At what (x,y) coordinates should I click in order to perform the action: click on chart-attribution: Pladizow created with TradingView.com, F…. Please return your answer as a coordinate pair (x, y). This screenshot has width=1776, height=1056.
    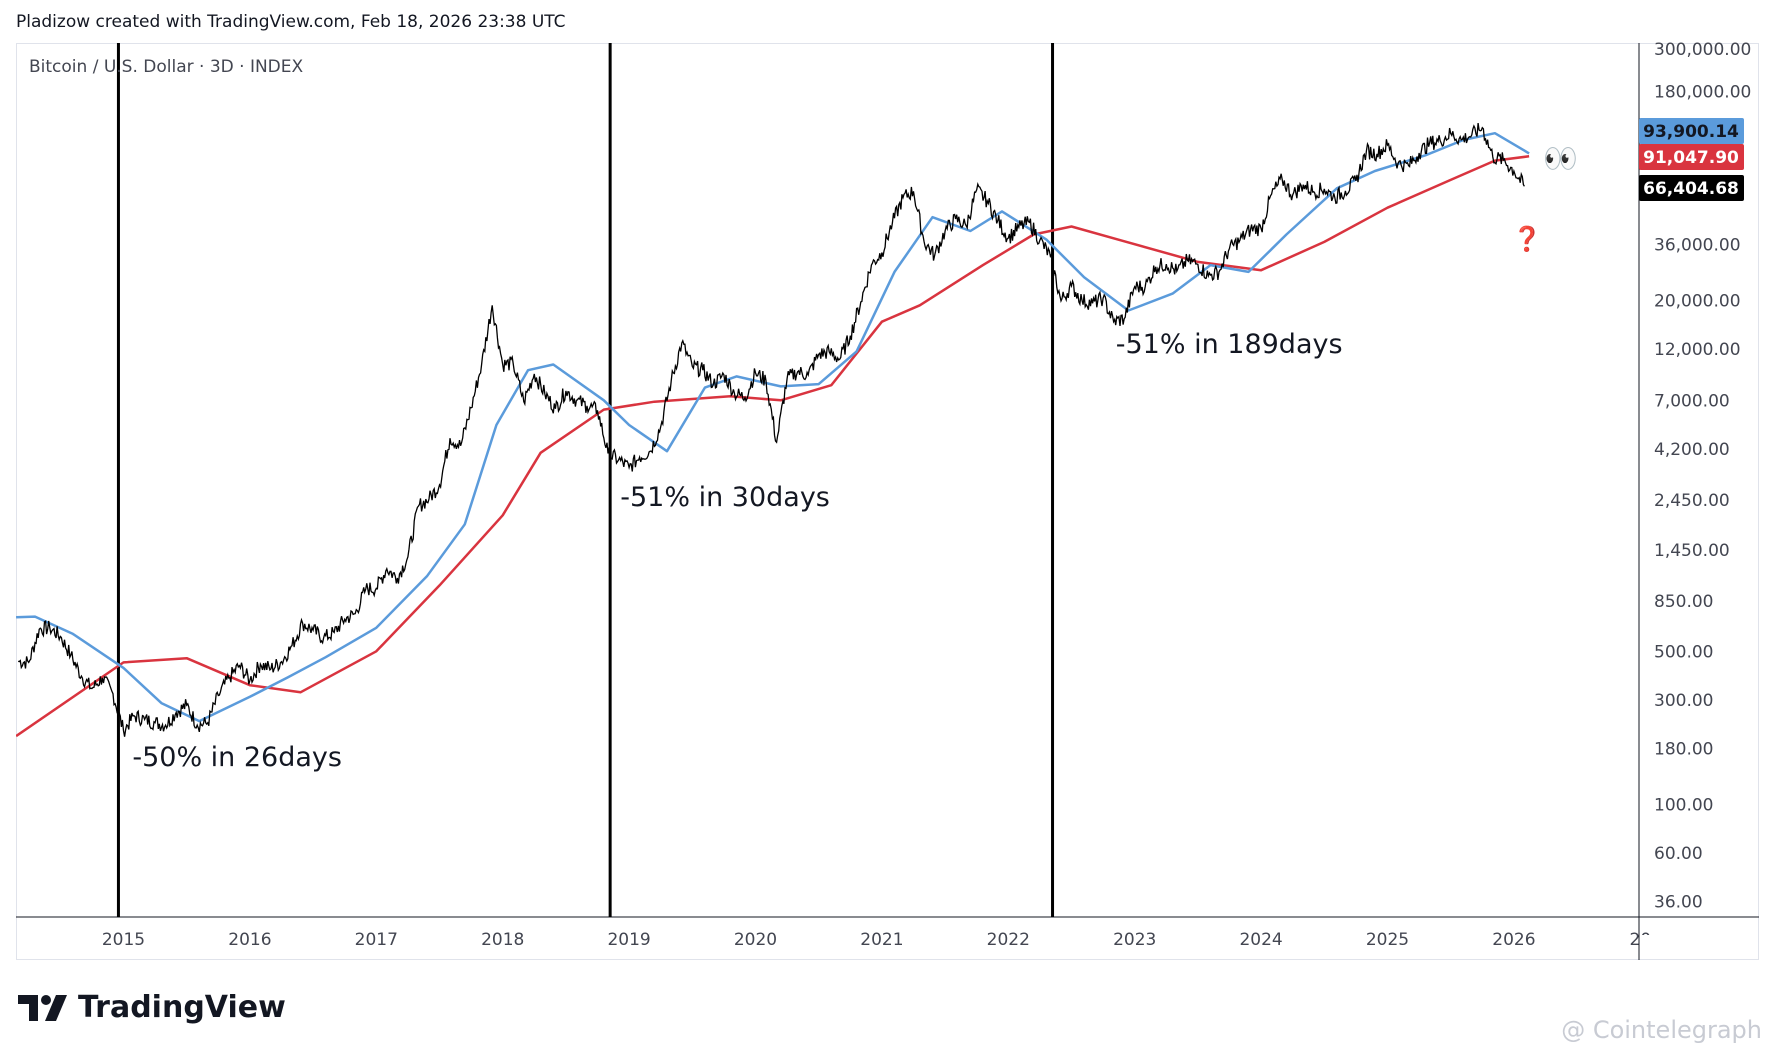
    Looking at the image, I should click on (291, 22).